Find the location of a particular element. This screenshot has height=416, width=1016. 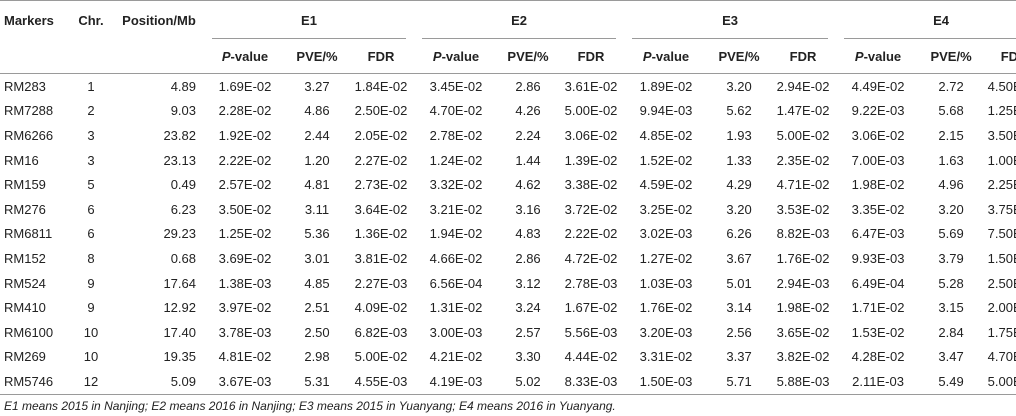

cell-chr: 3 is located at coordinates (91, 160).